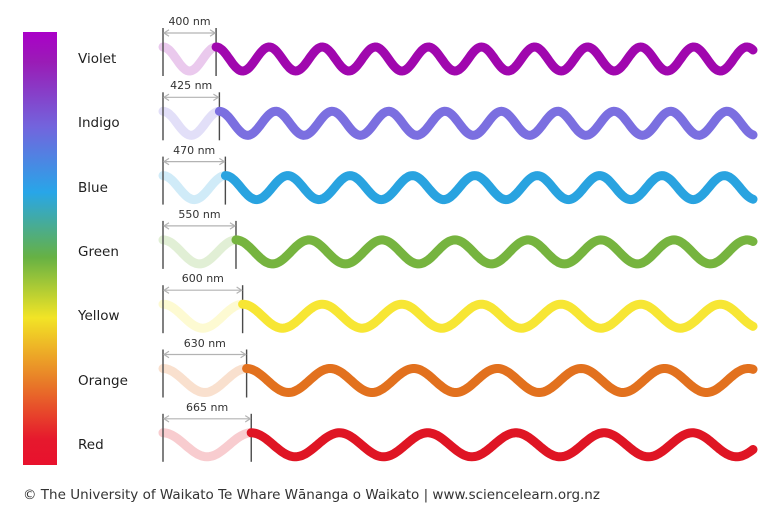 This screenshot has width=780, height=519. What do you see at coordinates (91, 444) in the screenshot?
I see `color-label-red: Red` at bounding box center [91, 444].